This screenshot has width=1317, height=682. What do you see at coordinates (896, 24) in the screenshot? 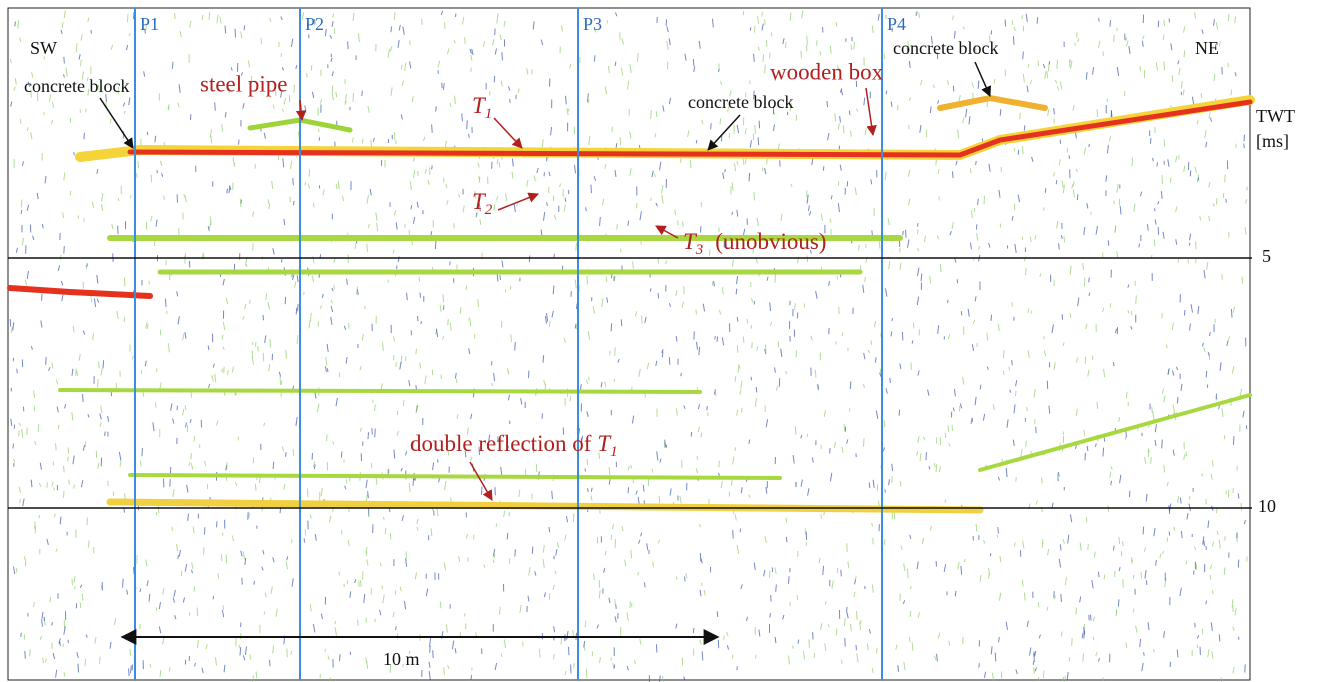
I see `marker-label: P4` at bounding box center [896, 24].